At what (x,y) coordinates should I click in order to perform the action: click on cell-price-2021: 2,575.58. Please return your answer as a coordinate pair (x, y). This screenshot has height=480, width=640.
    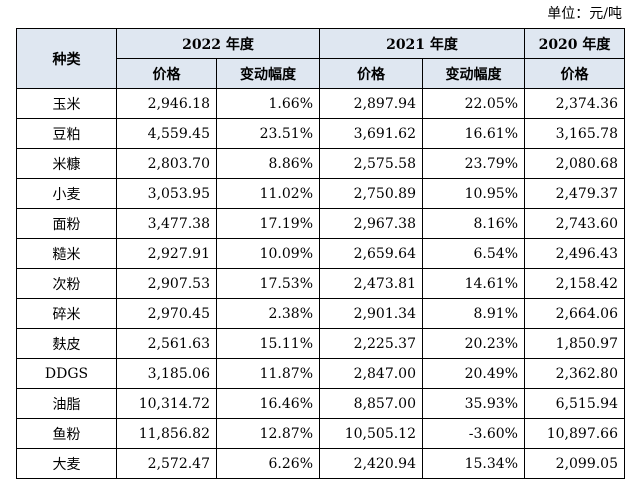
    Looking at the image, I should click on (371, 163).